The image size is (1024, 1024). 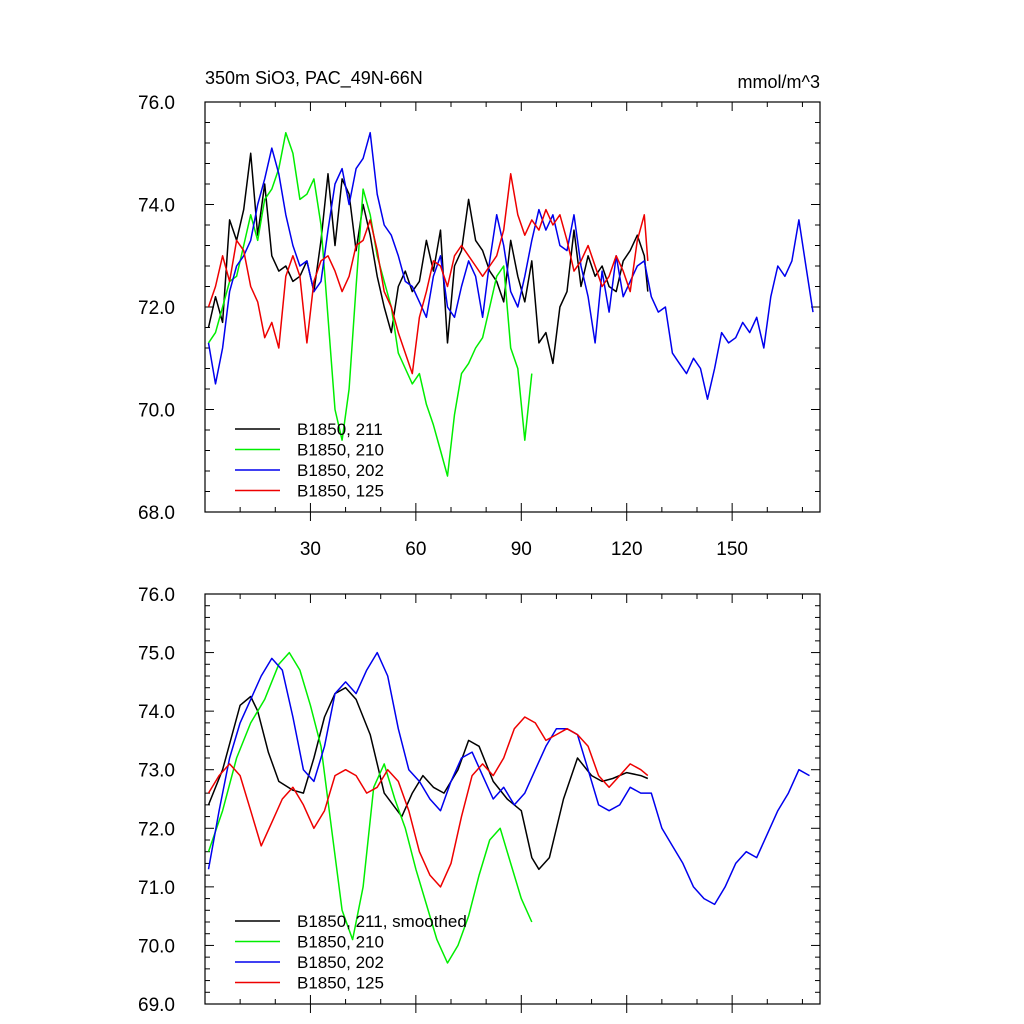 What do you see at coordinates (156, 411) in the screenshot?
I see `top-ytick-label: 70.0` at bounding box center [156, 411].